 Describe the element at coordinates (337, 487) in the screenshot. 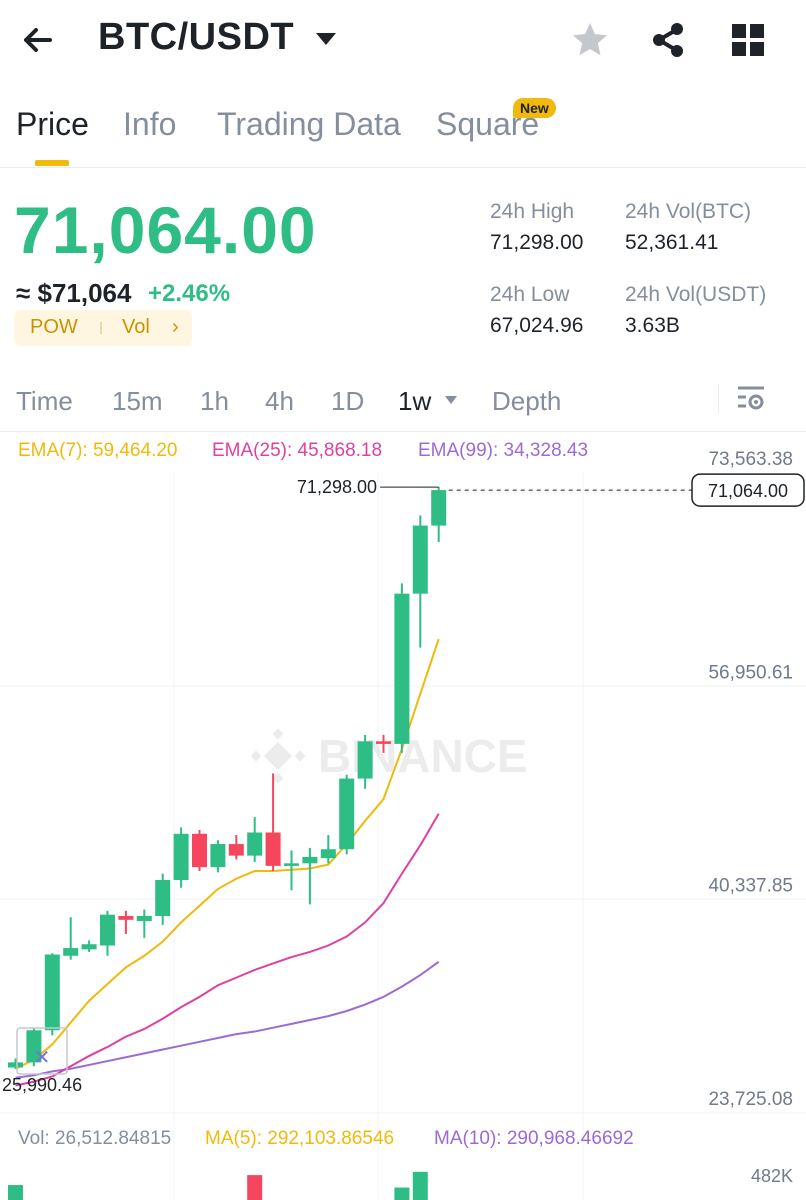

I see `high-marker-label: 71,298.00` at that location.